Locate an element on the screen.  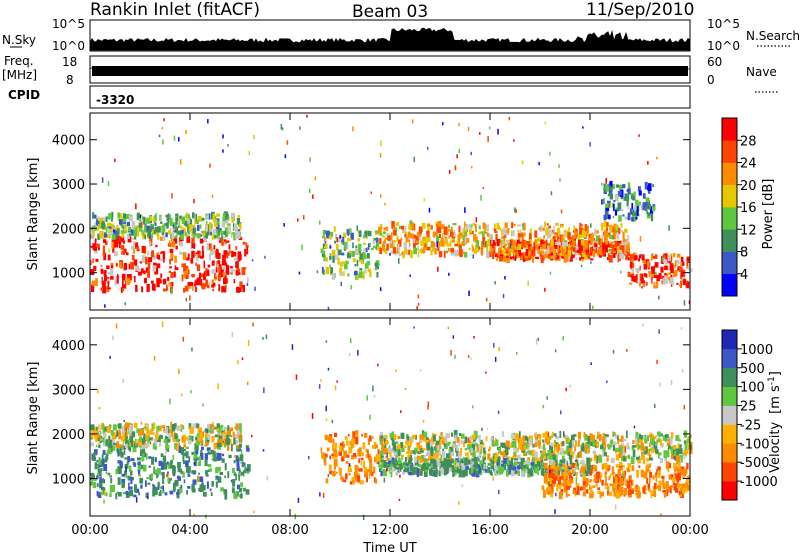
cpid-value: -3320 is located at coordinates (115, 100).